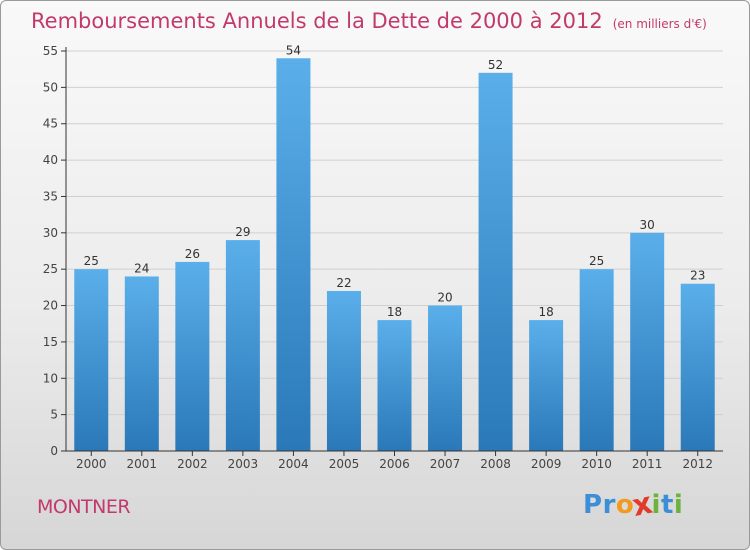  What do you see at coordinates (593, 505) in the screenshot?
I see `logo-letter: P` at bounding box center [593, 505].